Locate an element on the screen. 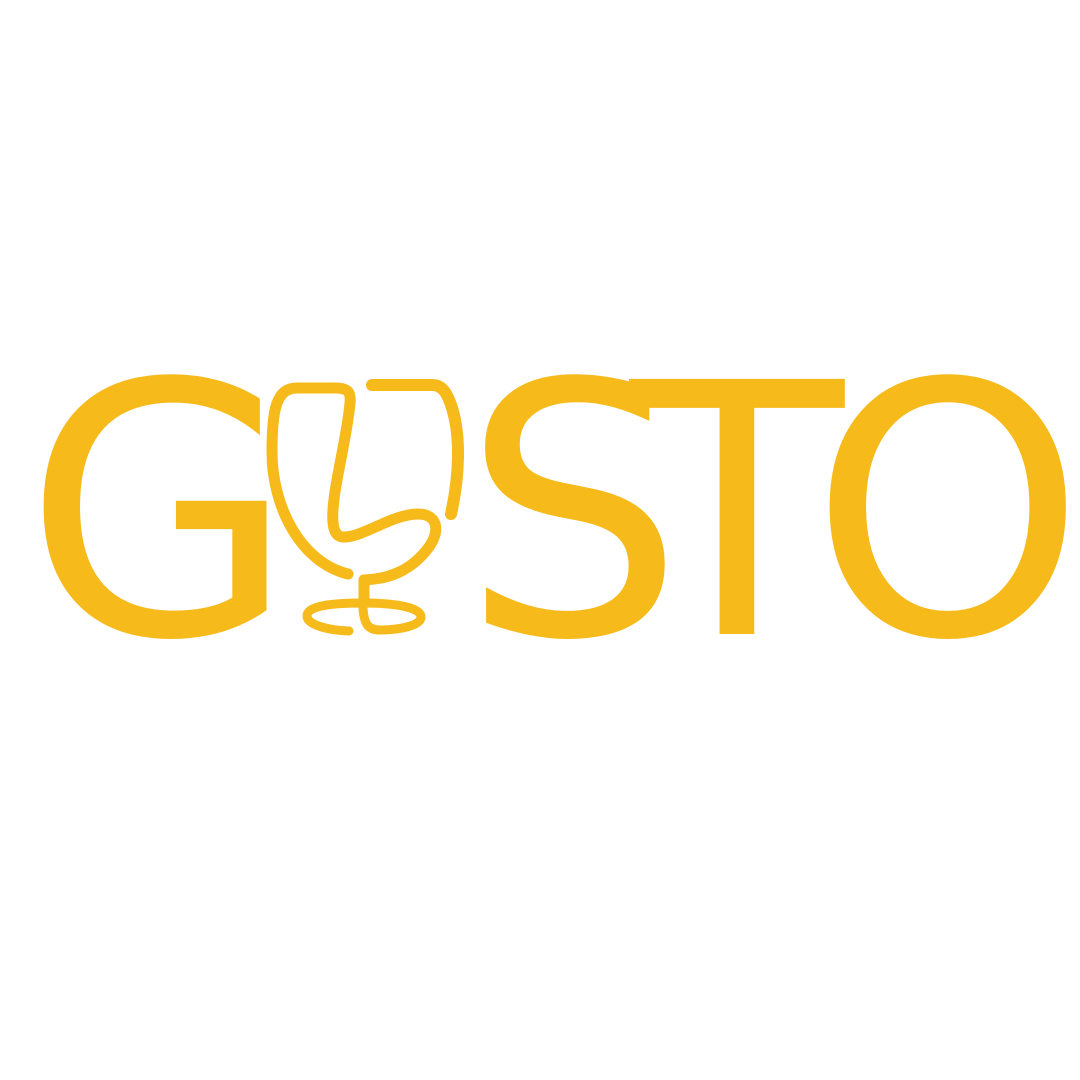 This screenshot has height=1080, width=1080. wine-glass-bowl-left is located at coordinates (354, 484).